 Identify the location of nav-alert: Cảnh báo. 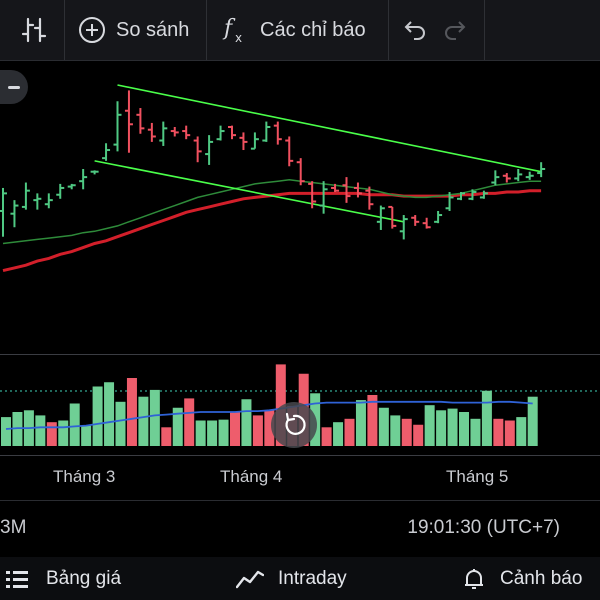
(522, 578).